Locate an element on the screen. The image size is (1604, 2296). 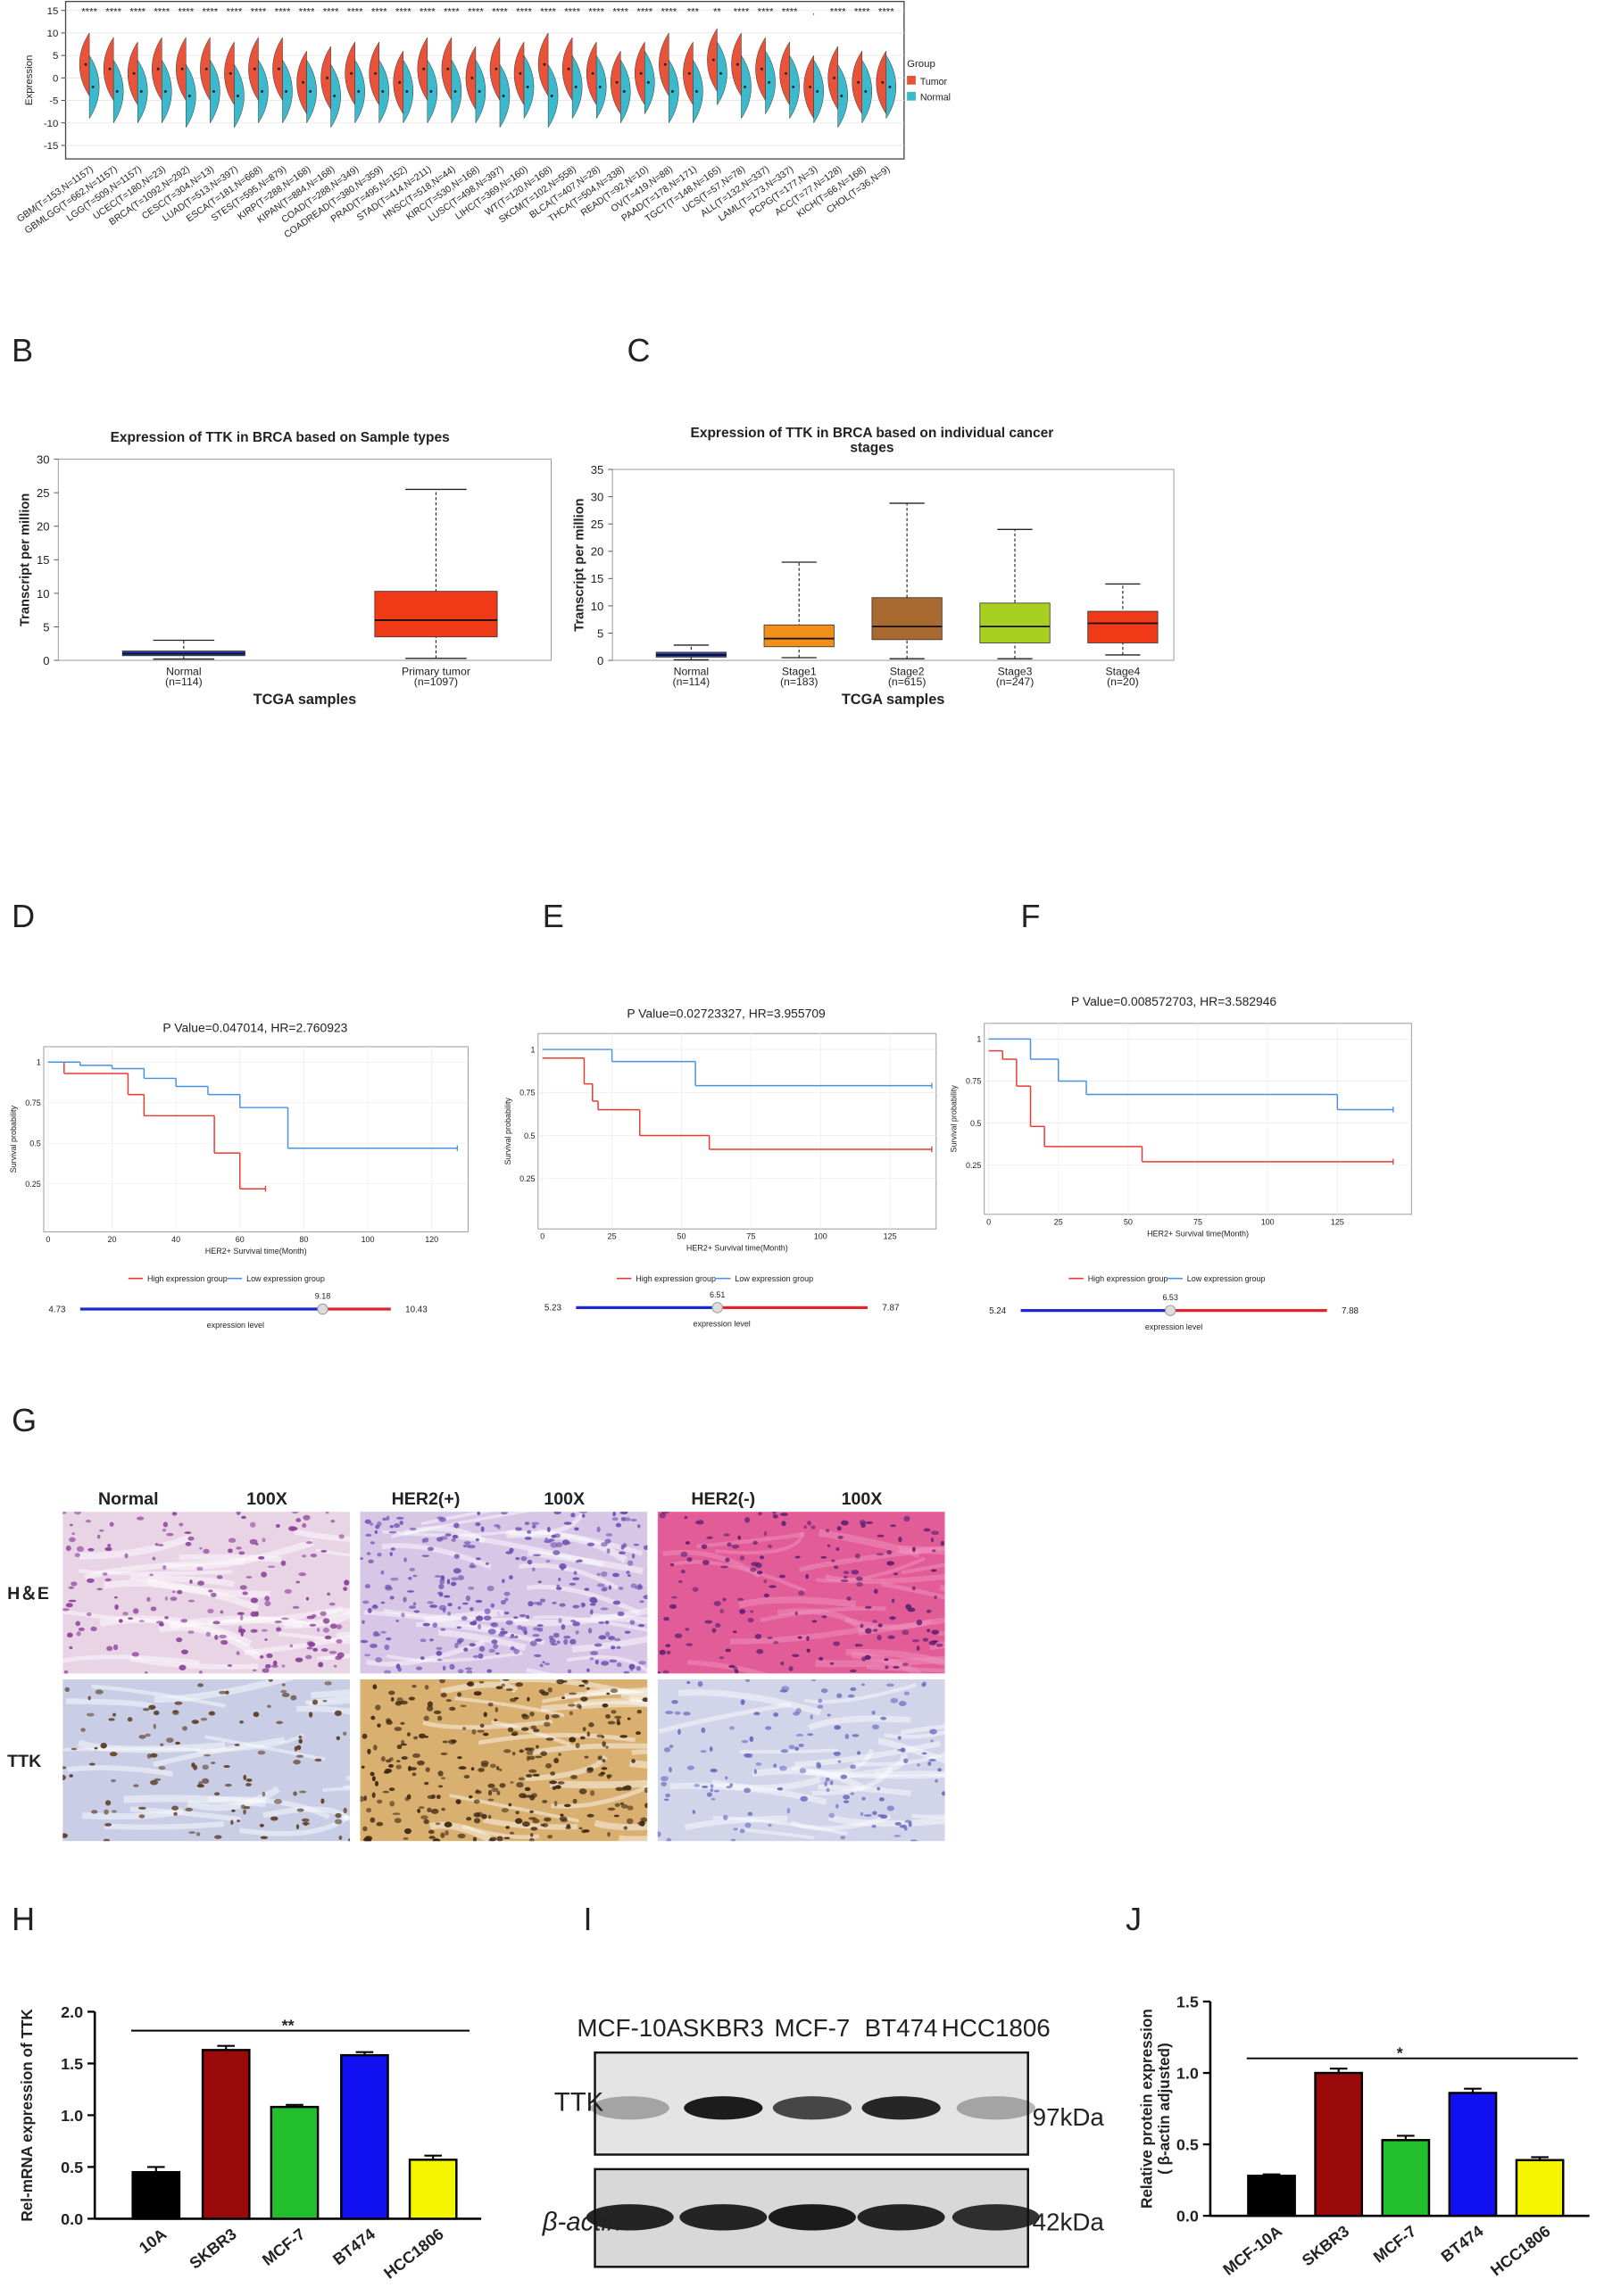
micrograph is located at coordinates (207, 1760).